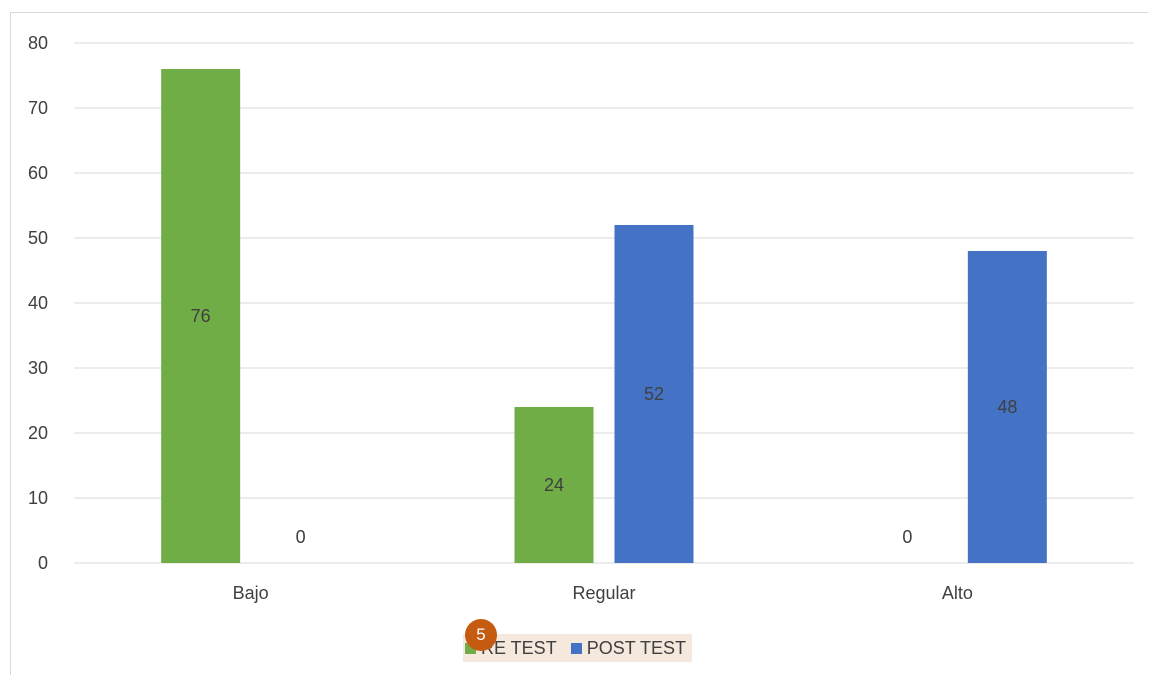  I want to click on legend-item-post-test: POST TEST, so click(628, 648).